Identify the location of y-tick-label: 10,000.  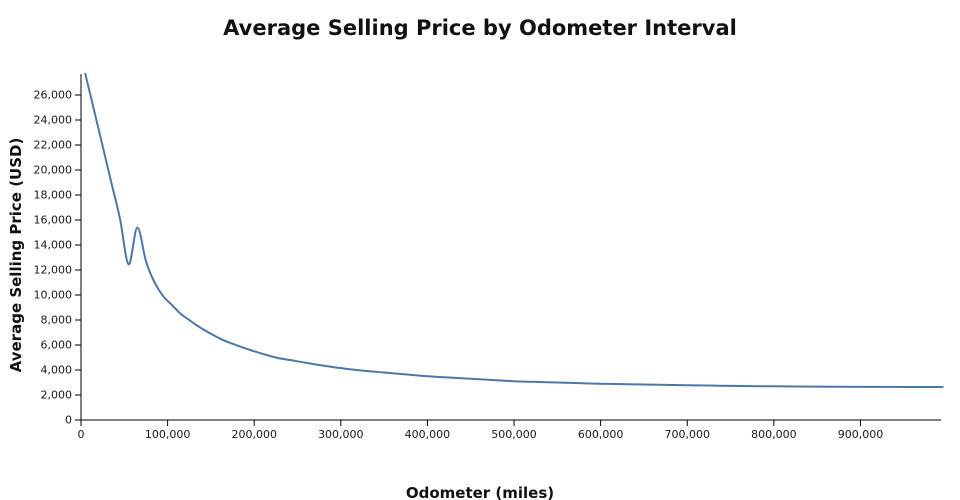
(53, 295).